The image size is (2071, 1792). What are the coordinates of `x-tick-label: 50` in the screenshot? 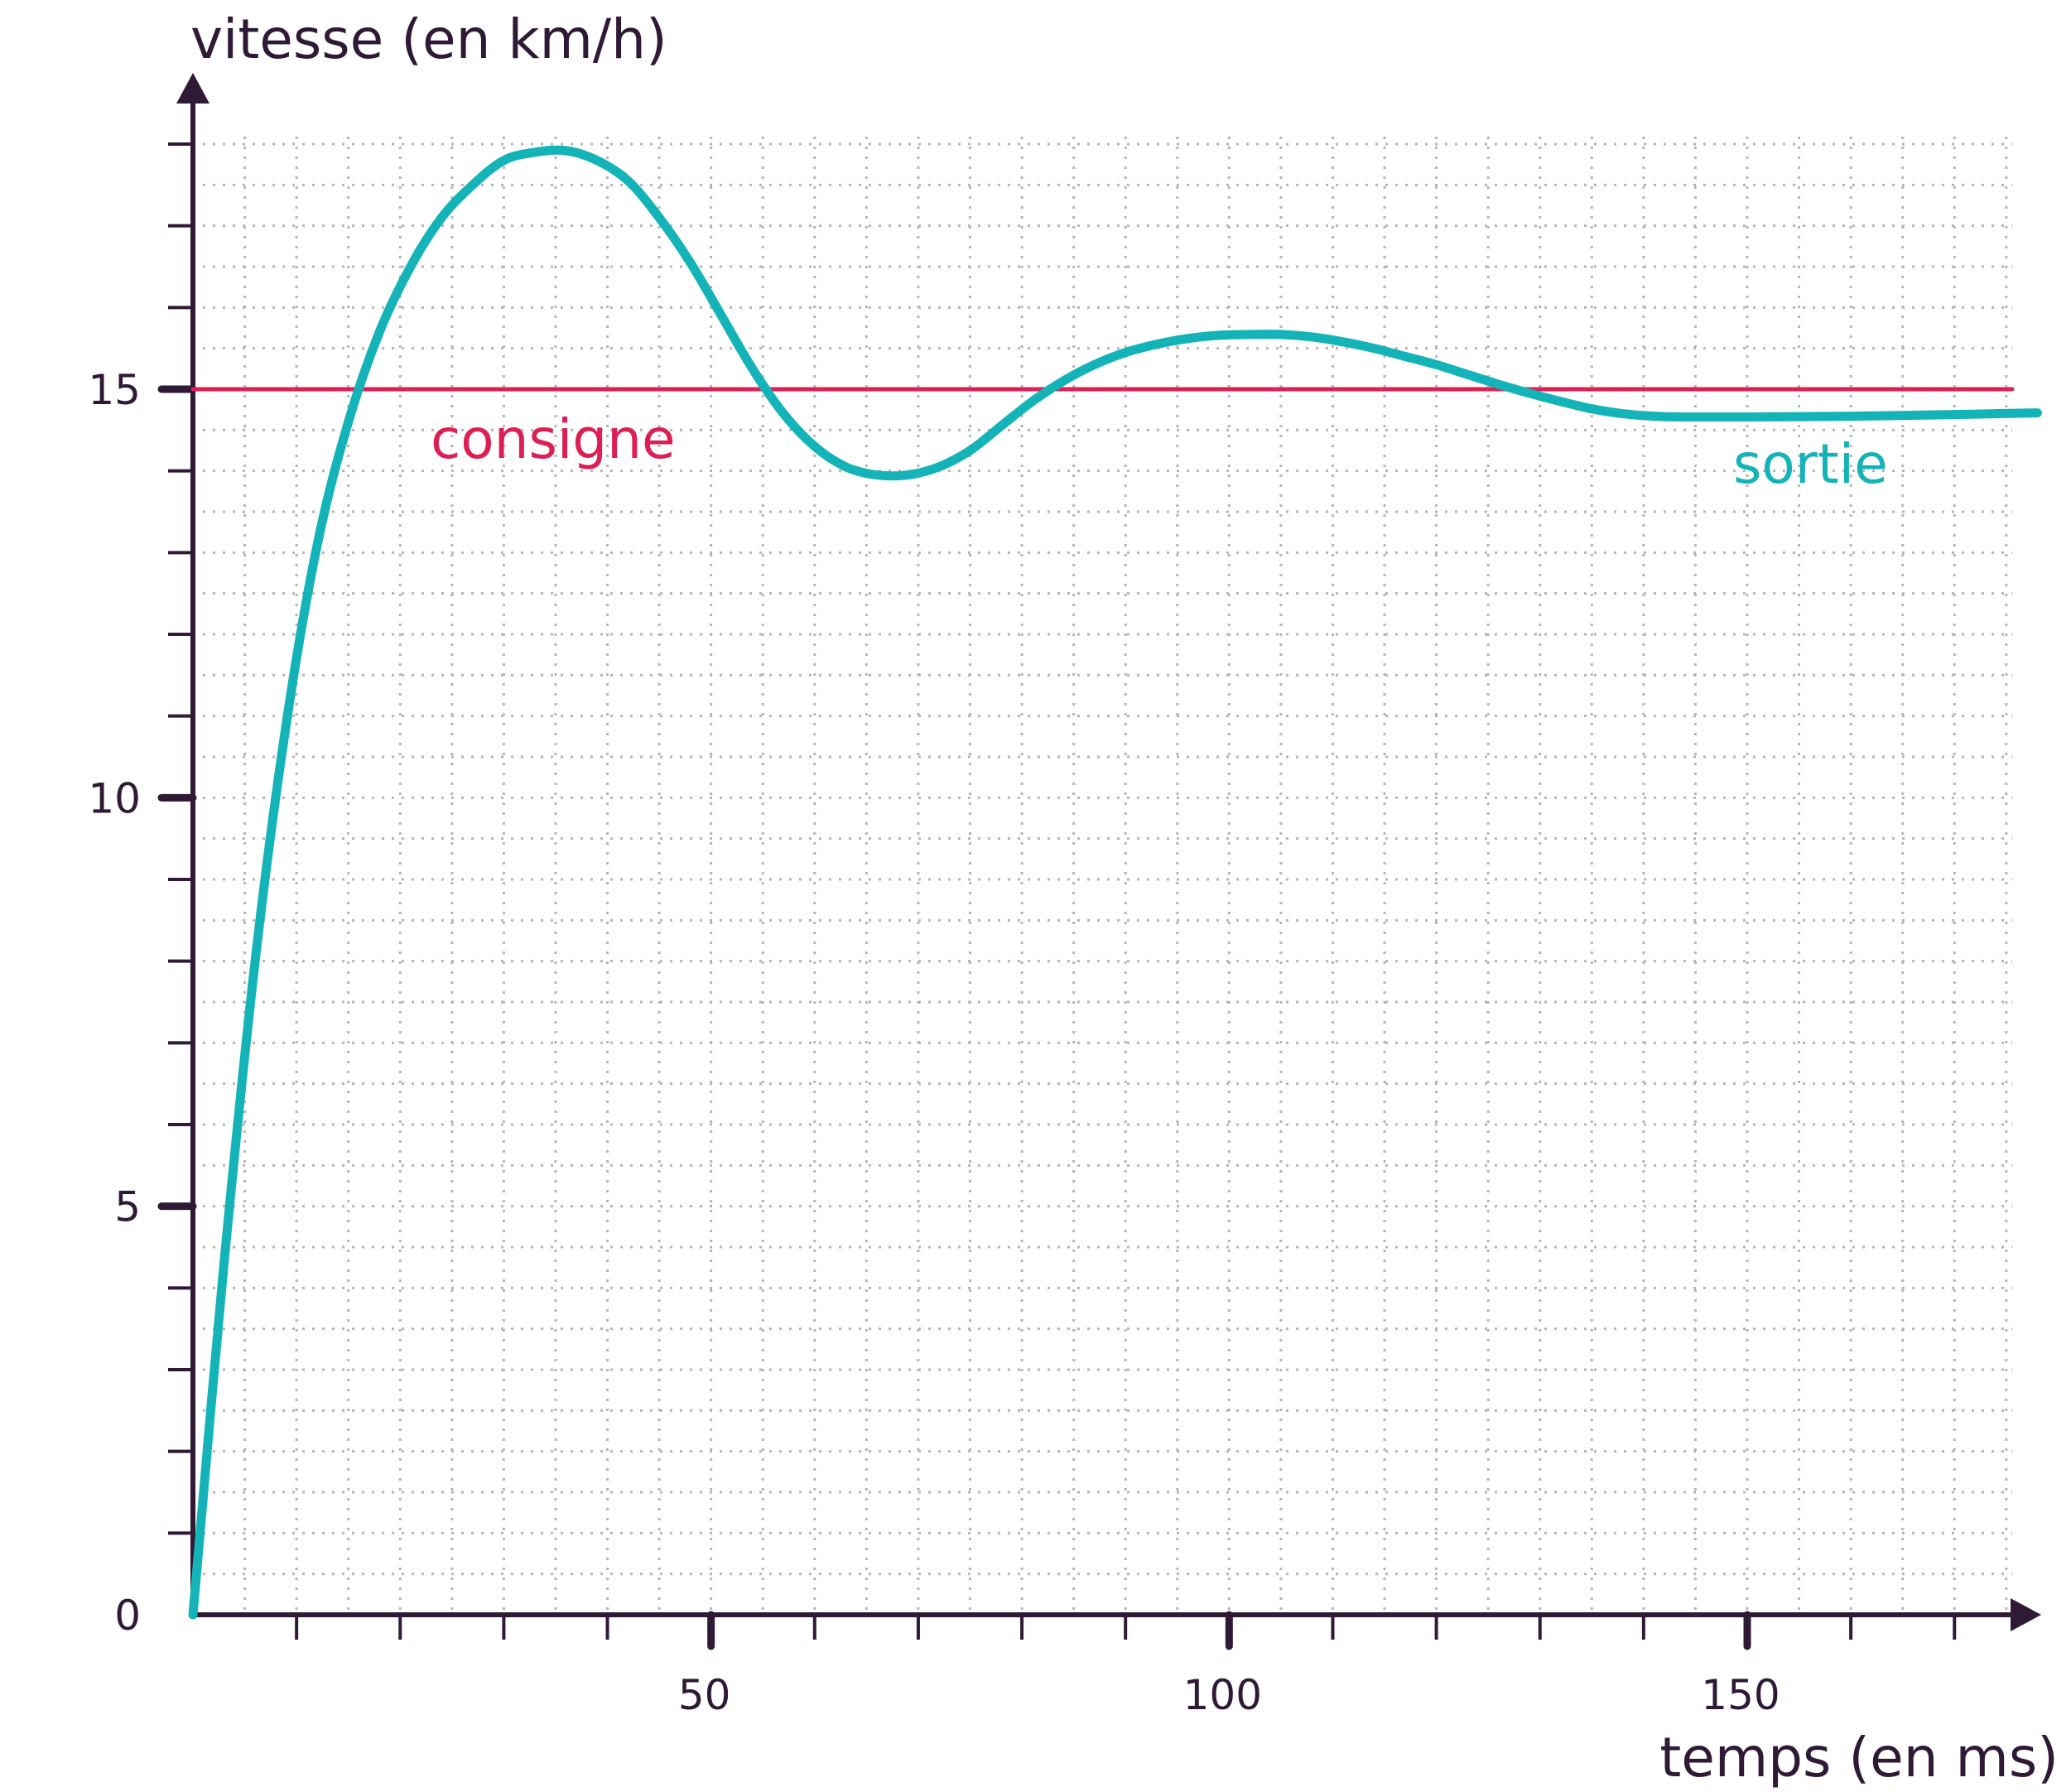 It's located at (704, 1695).